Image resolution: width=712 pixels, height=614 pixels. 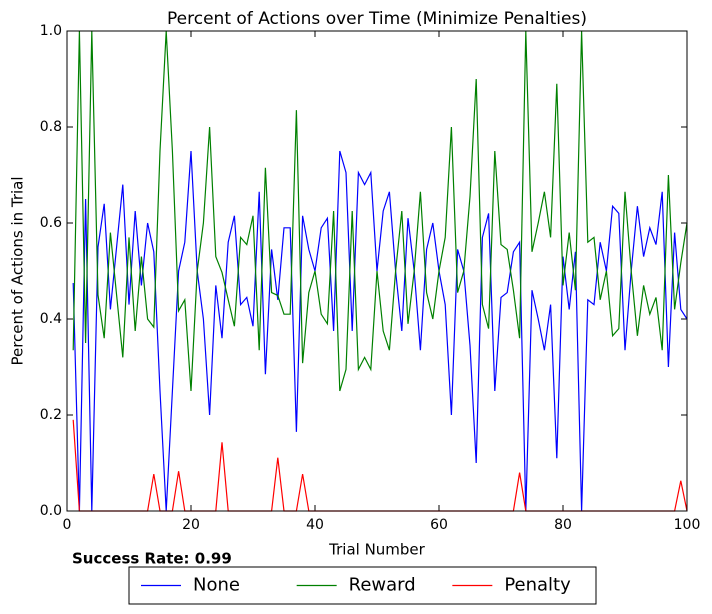 What do you see at coordinates (67, 525) in the screenshot?
I see `x-tick-label: 0` at bounding box center [67, 525].